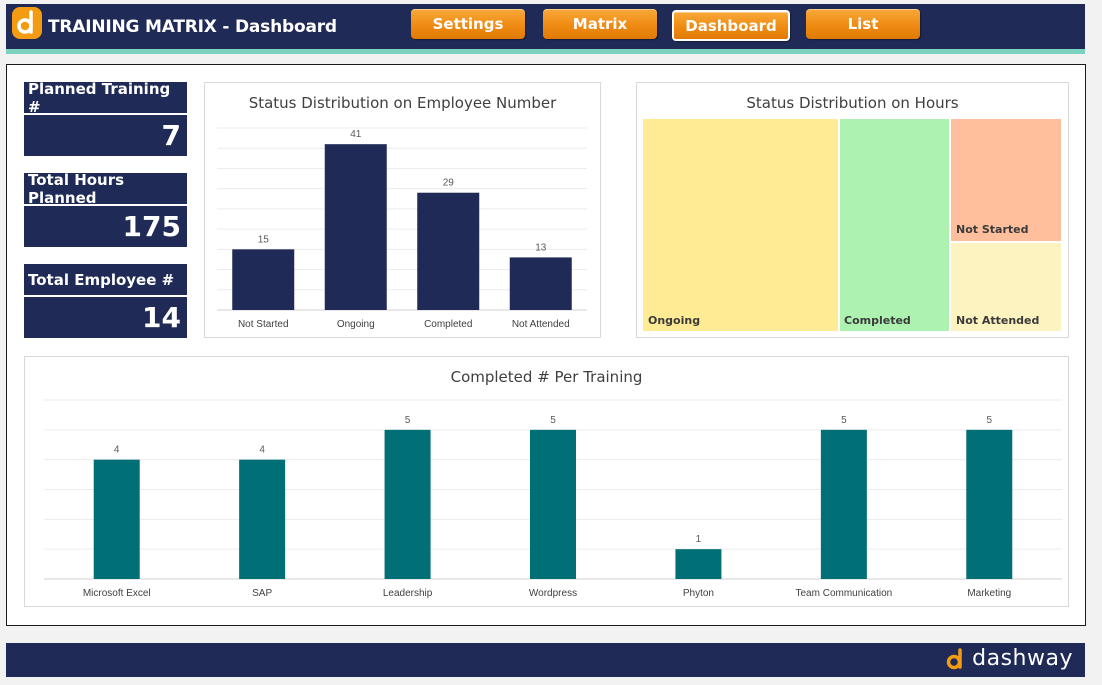 This screenshot has height=685, width=1102. Describe the element at coordinates (408, 593) in the screenshot. I see `category-label-leadership: Leadership` at that location.